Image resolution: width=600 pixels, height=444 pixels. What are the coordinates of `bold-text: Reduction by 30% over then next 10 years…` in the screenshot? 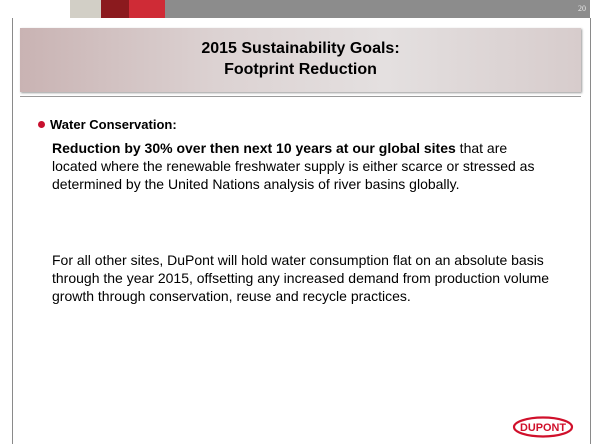 It's located at (254, 148).